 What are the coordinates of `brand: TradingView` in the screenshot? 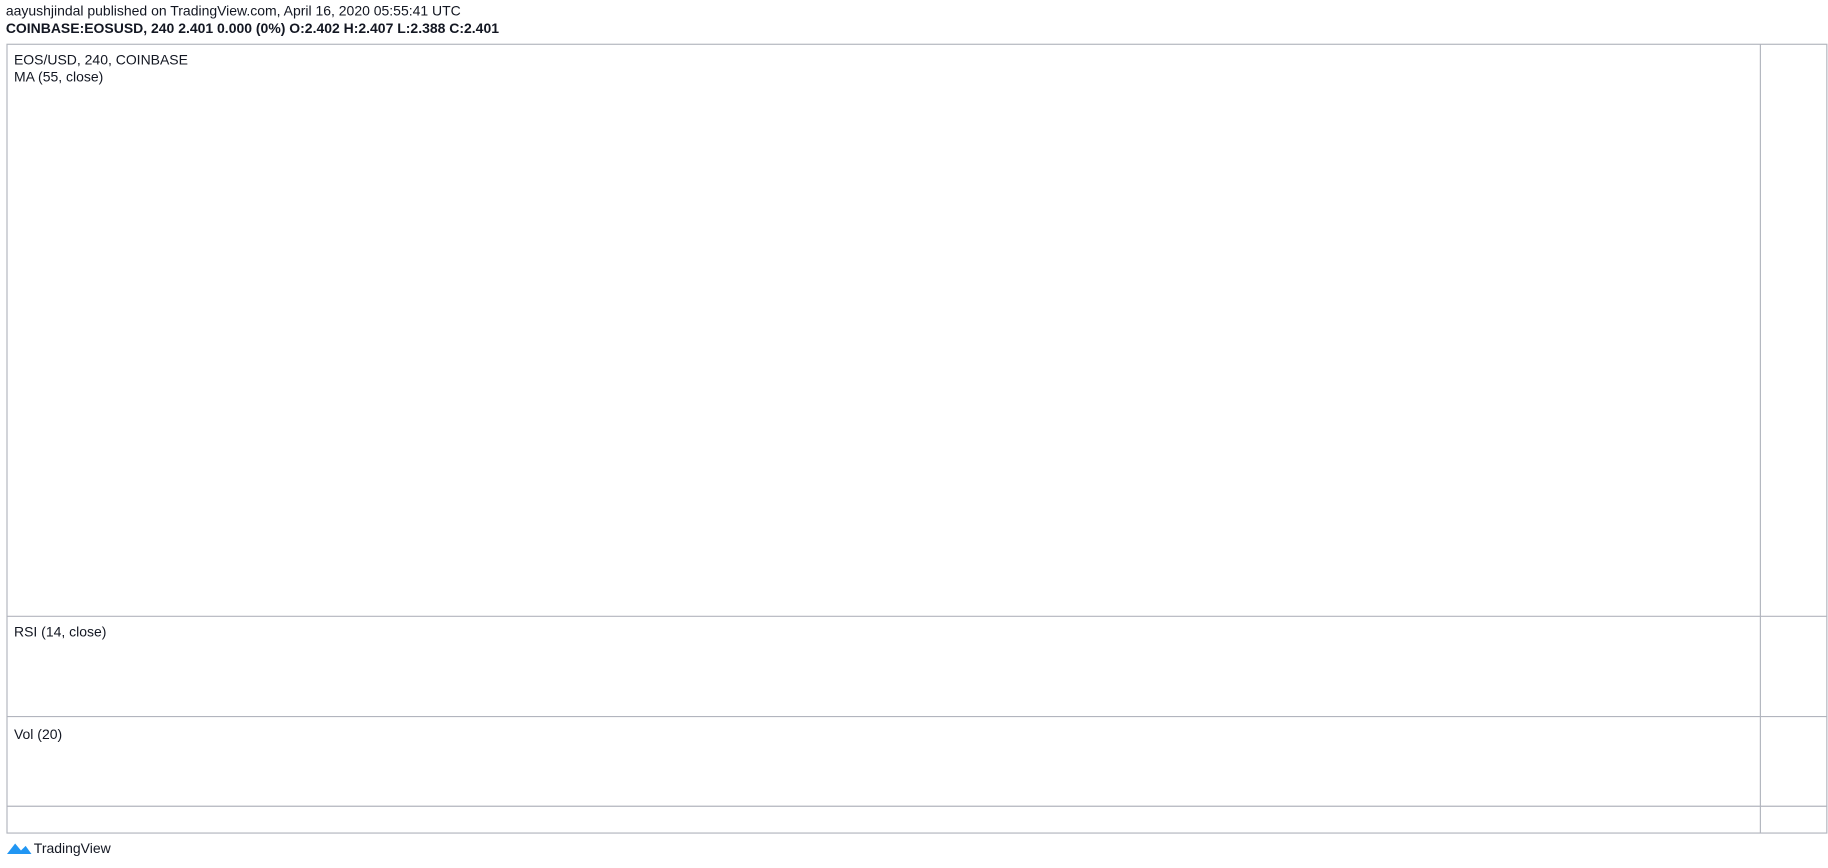 It's located at (73, 848).